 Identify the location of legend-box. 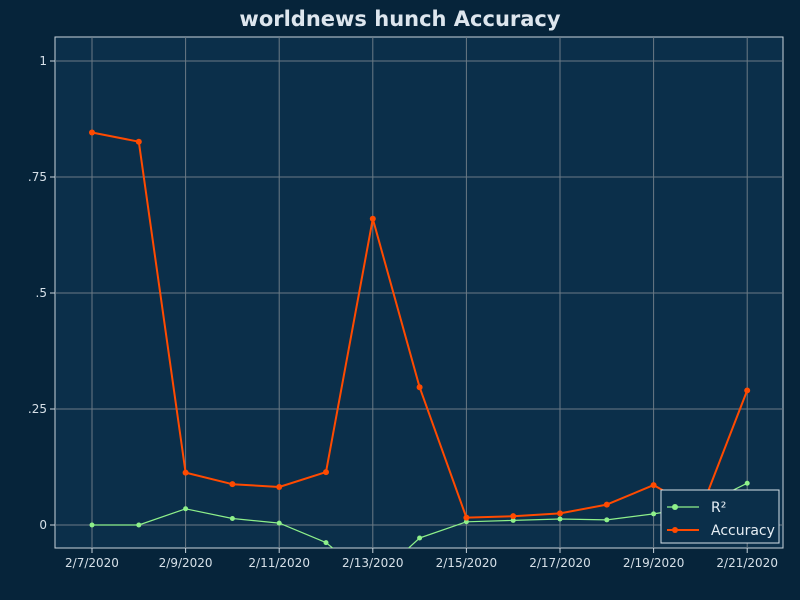
(720, 516).